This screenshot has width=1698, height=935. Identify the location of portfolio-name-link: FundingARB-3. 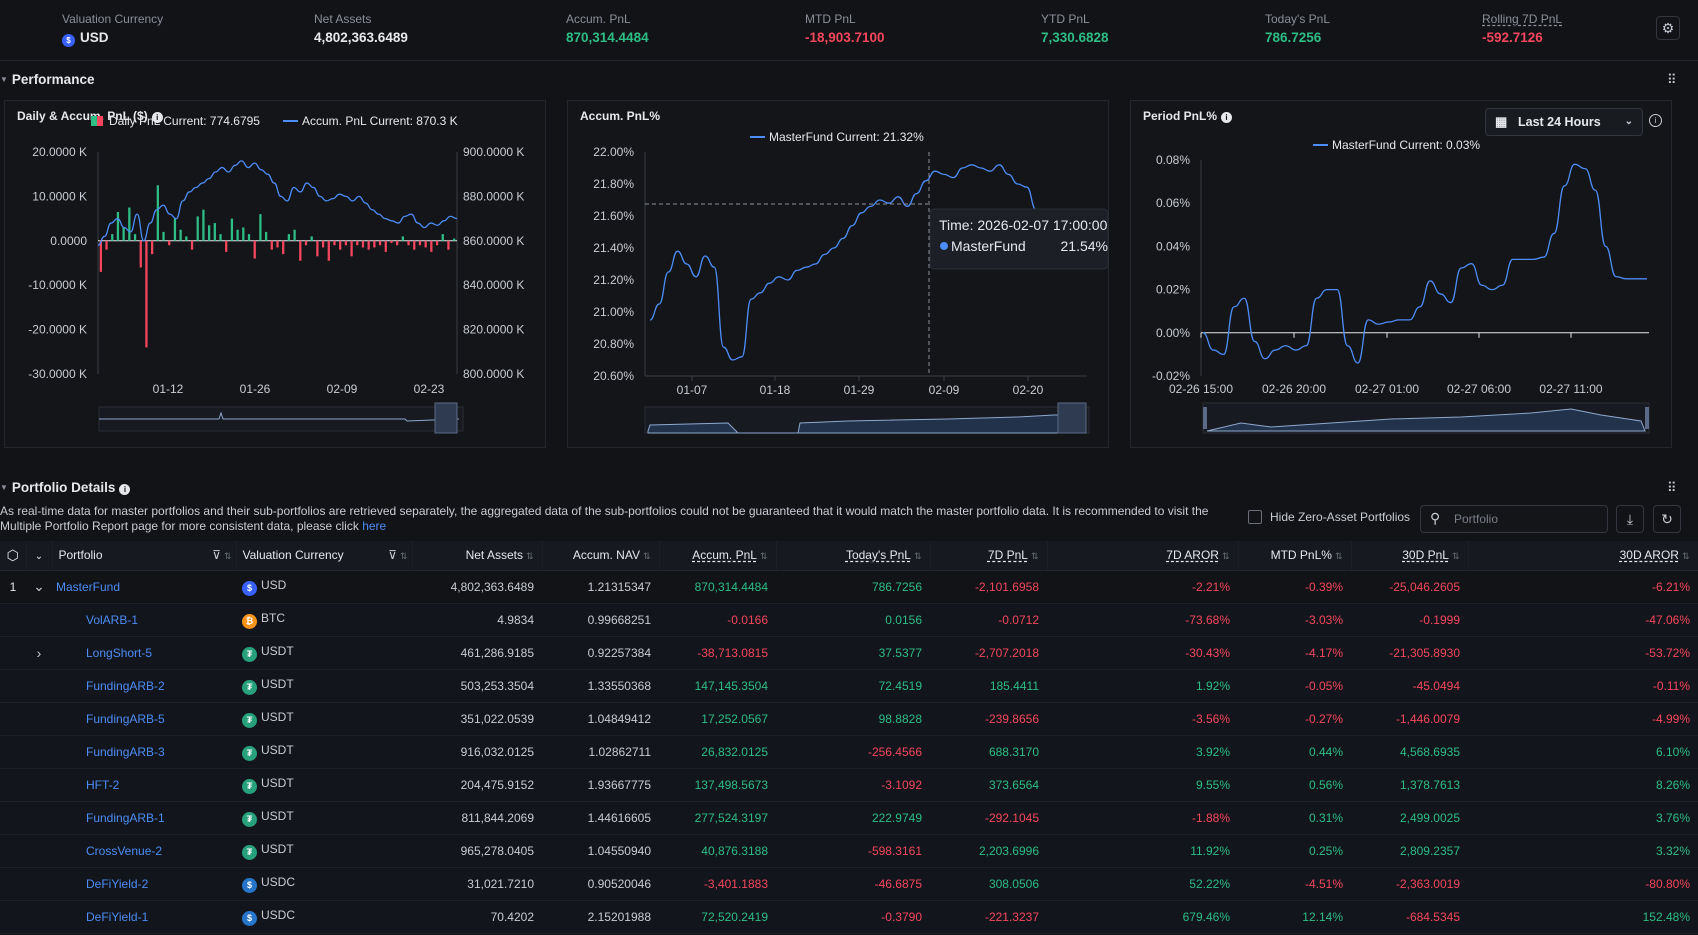
(125, 751).